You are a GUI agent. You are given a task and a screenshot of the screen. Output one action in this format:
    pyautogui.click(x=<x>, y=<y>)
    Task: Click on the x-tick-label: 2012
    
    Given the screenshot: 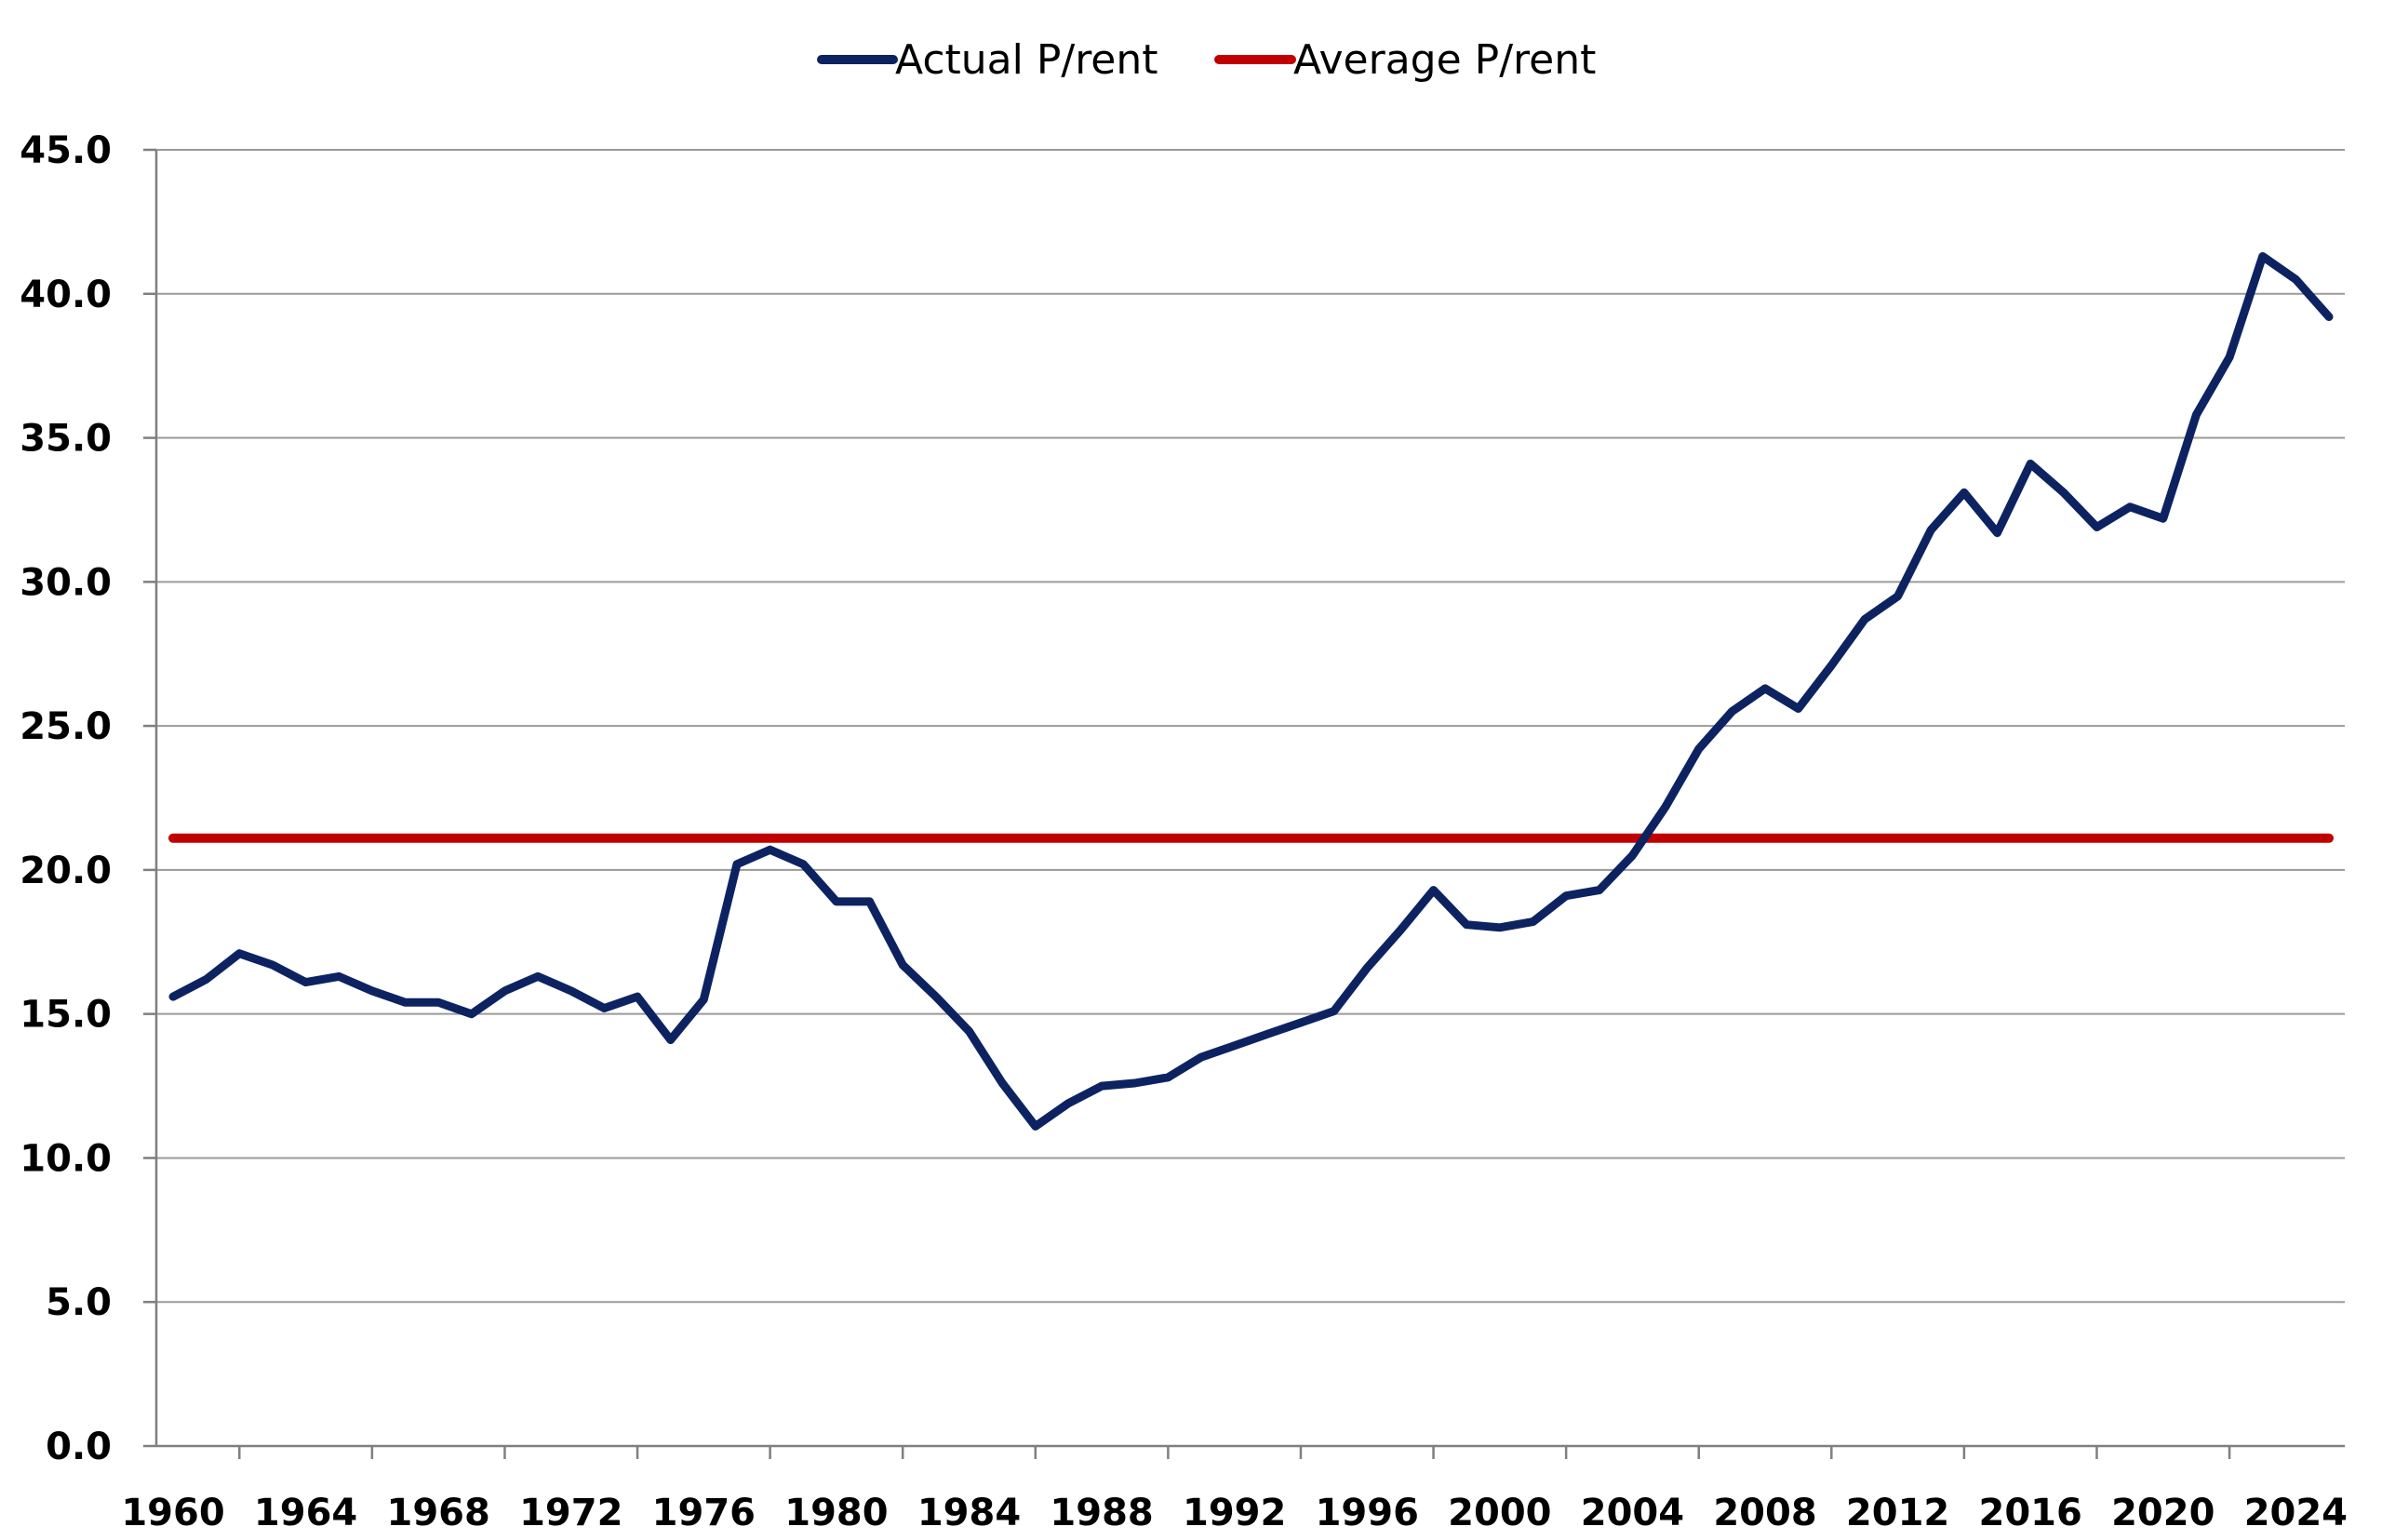 What is the action you would take?
    pyautogui.click(x=1897, y=1513)
    